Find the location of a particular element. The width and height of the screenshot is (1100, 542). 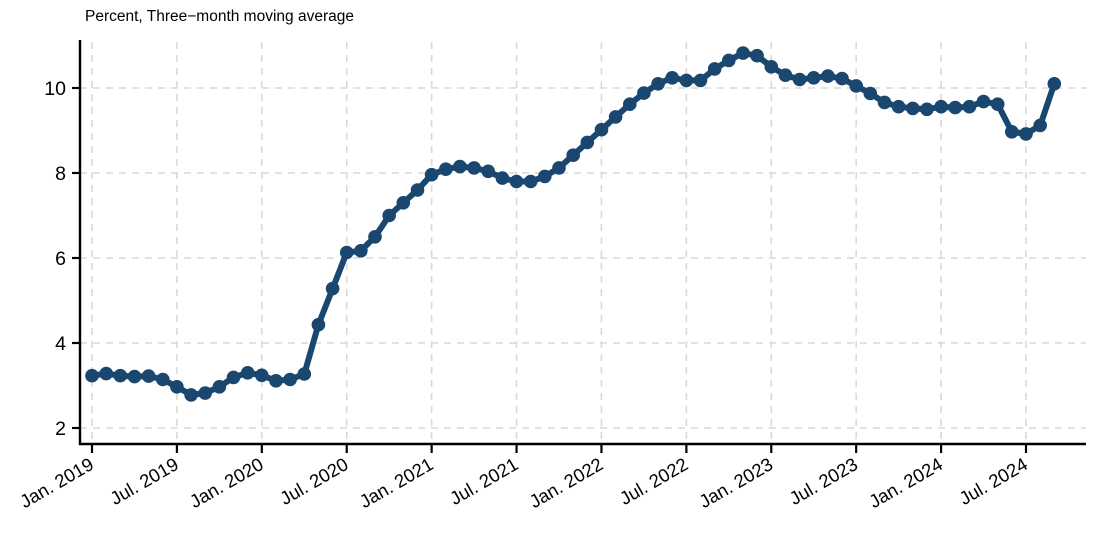

x-tick-label: Jul. 2022 is located at coordinates (654, 481).